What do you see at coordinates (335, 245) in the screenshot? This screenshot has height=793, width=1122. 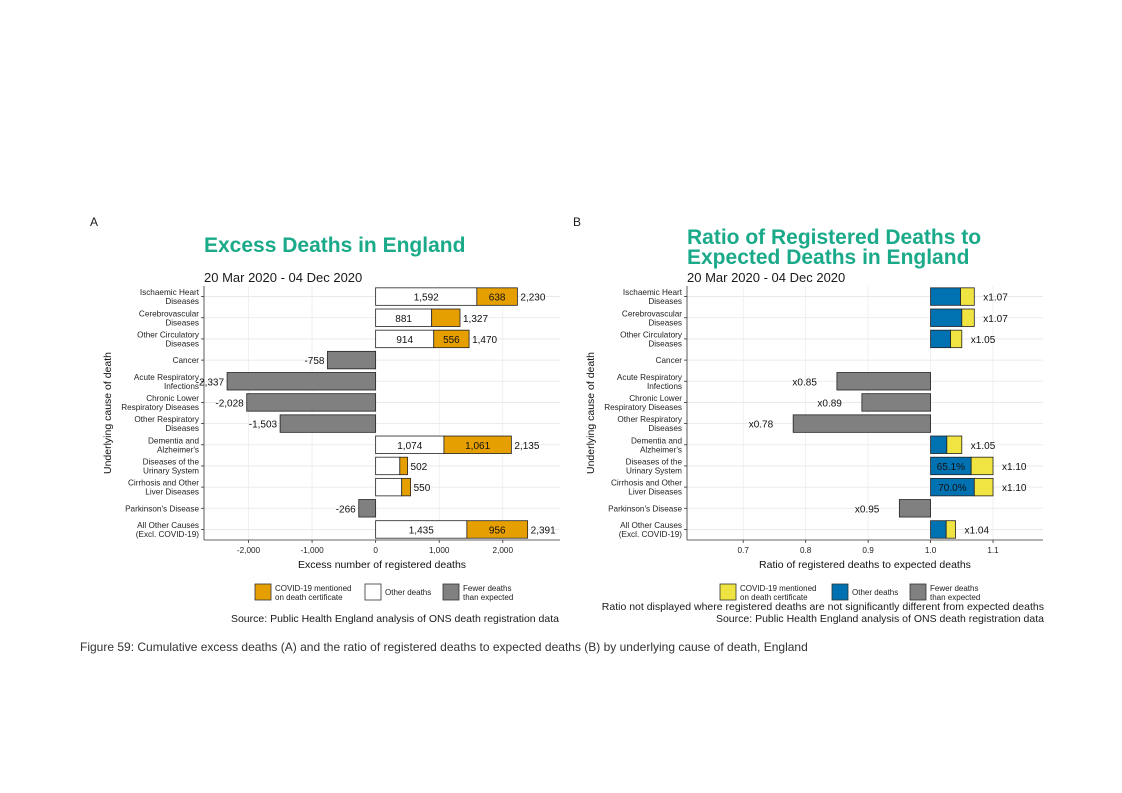 I see `chart-a-title: Excess Deaths in England` at bounding box center [335, 245].